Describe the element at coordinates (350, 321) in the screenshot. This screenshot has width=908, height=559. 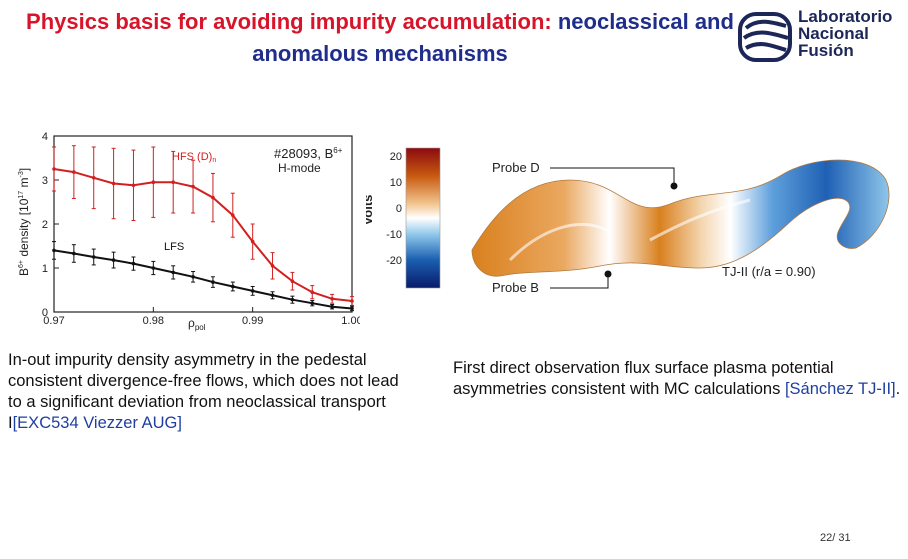
I see `x-tick-label: 1.00` at that location.